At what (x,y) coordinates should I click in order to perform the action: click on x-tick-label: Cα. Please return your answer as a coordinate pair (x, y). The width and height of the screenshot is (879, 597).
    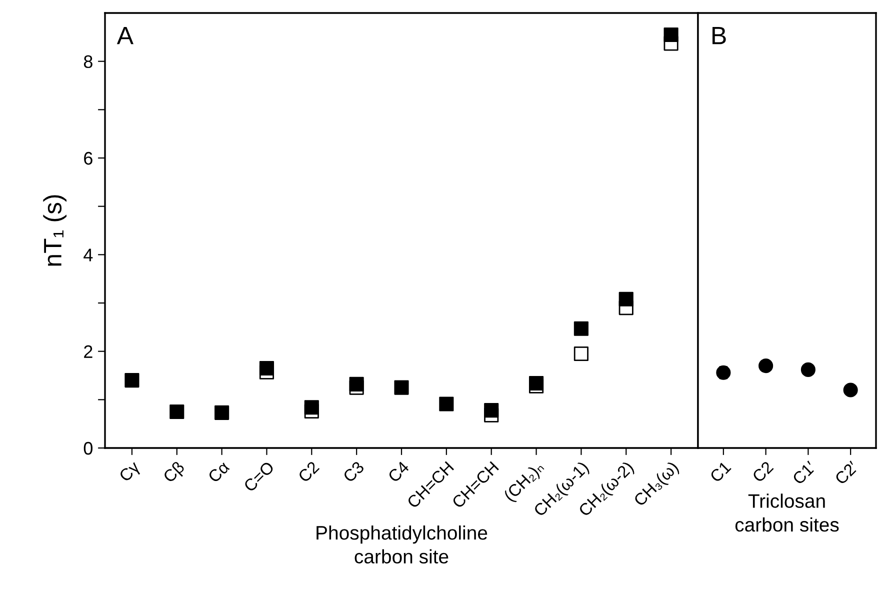
    Looking at the image, I should click on (218, 472).